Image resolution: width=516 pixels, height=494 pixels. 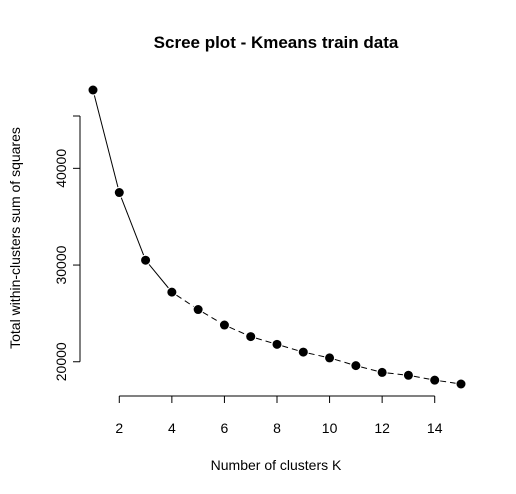 I want to click on x-axis-label: Number of clusters K, so click(x=276, y=465).